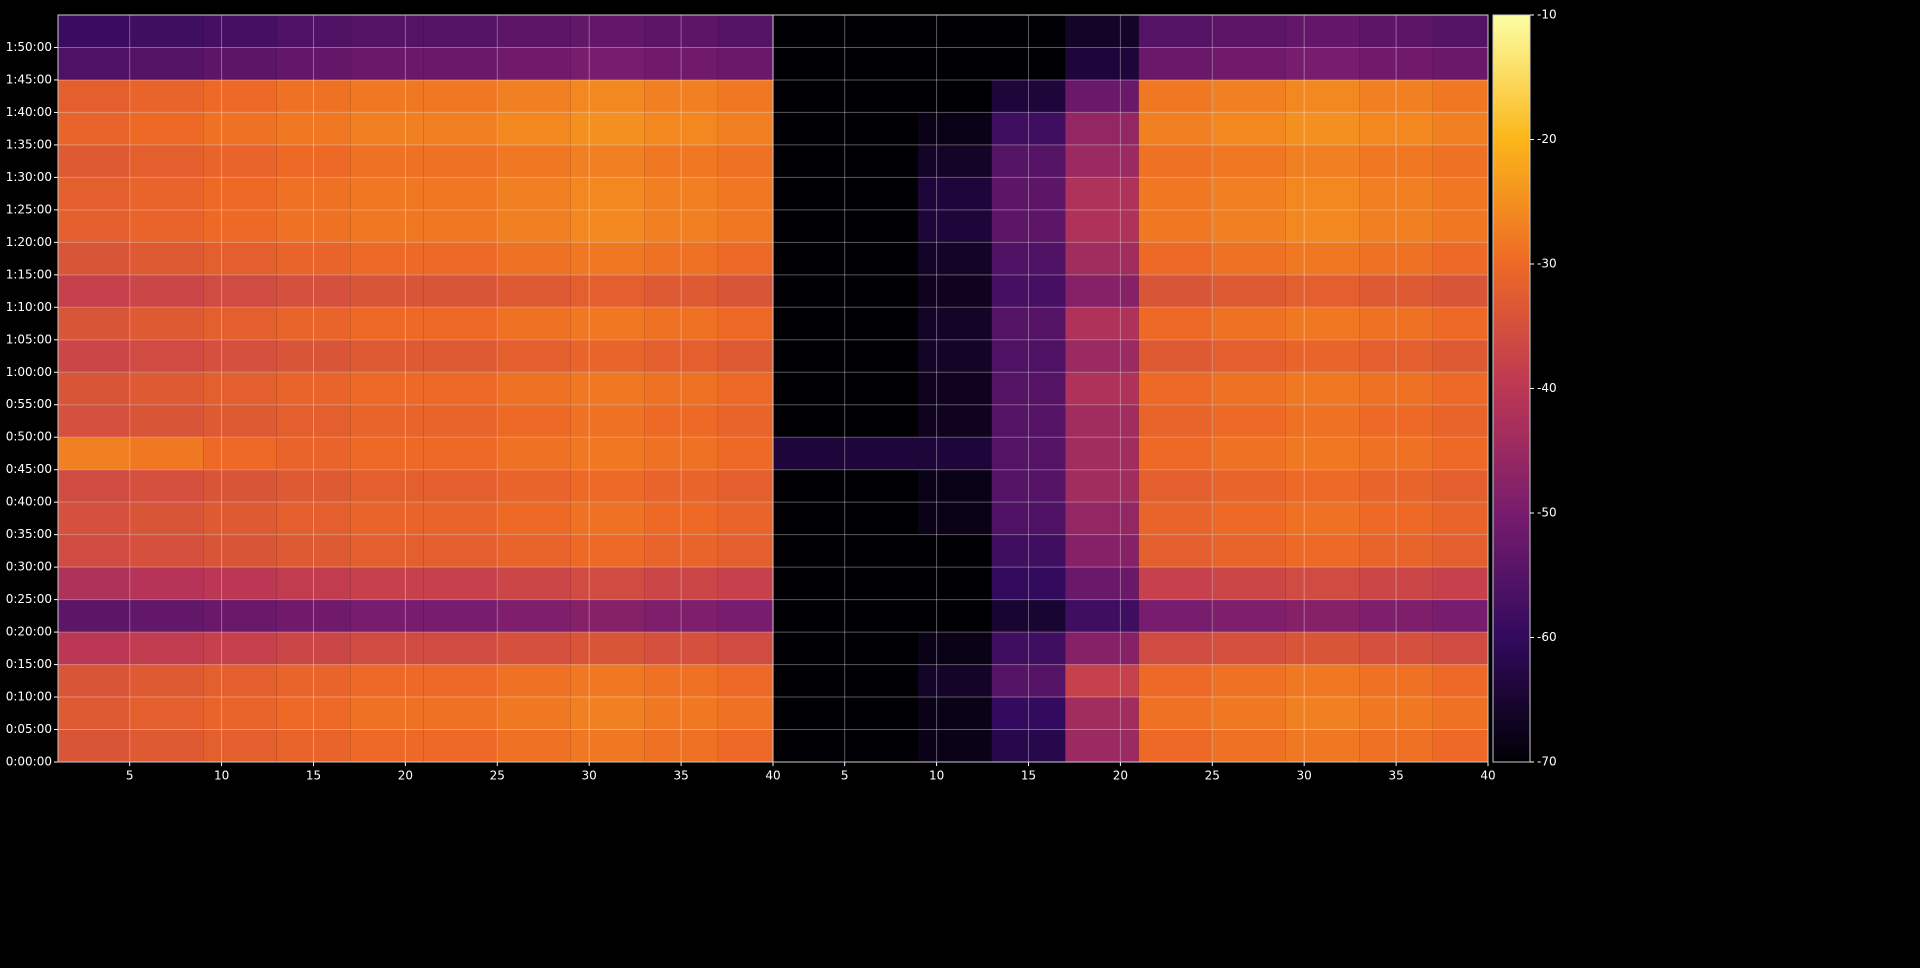 The image size is (1920, 968). What do you see at coordinates (497, 776) in the screenshot?
I see `x-tick-label: 25` at bounding box center [497, 776].